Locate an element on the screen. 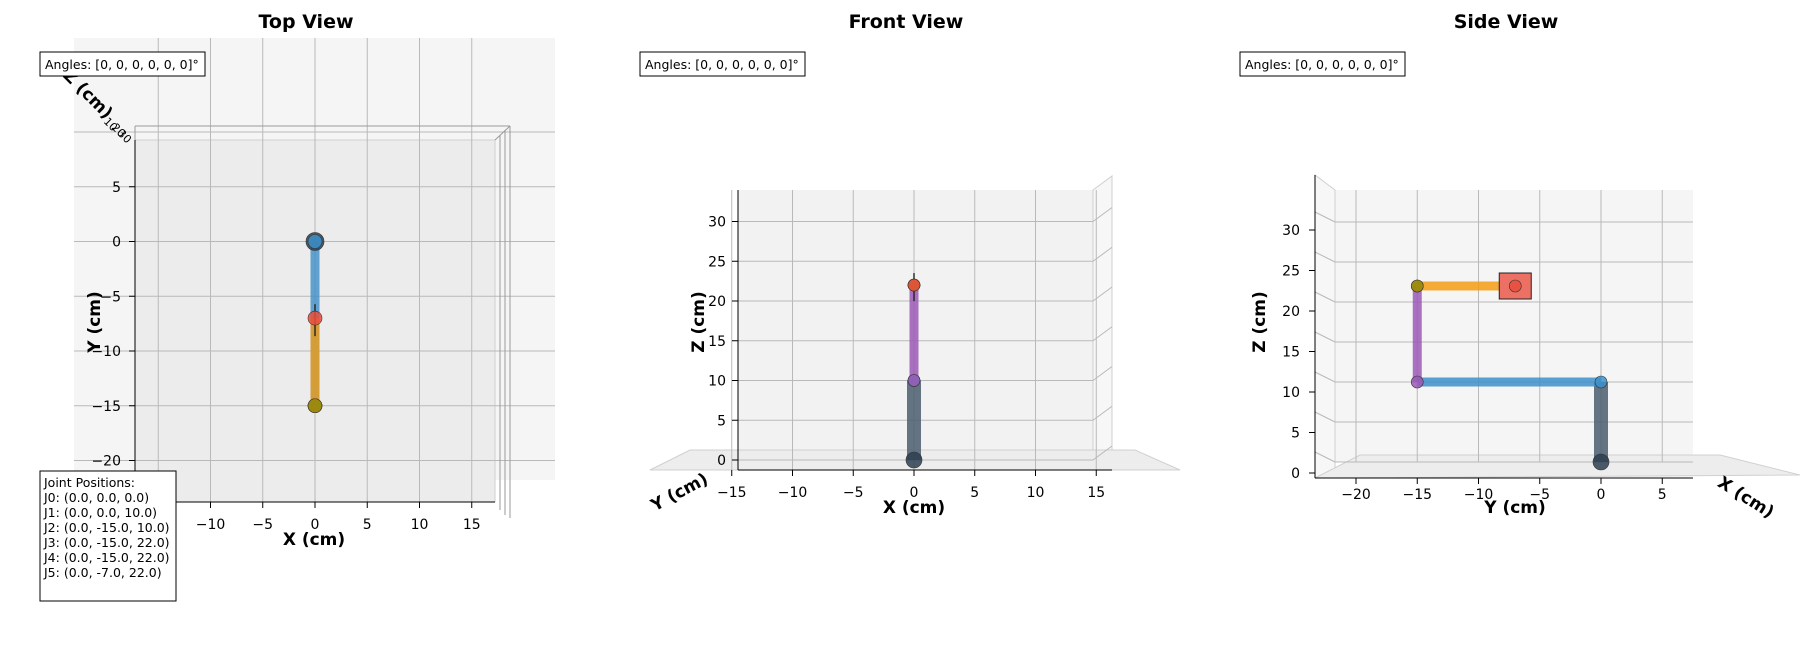 The image size is (1800, 655). front-z-tick-label: 0 is located at coordinates (721, 461).